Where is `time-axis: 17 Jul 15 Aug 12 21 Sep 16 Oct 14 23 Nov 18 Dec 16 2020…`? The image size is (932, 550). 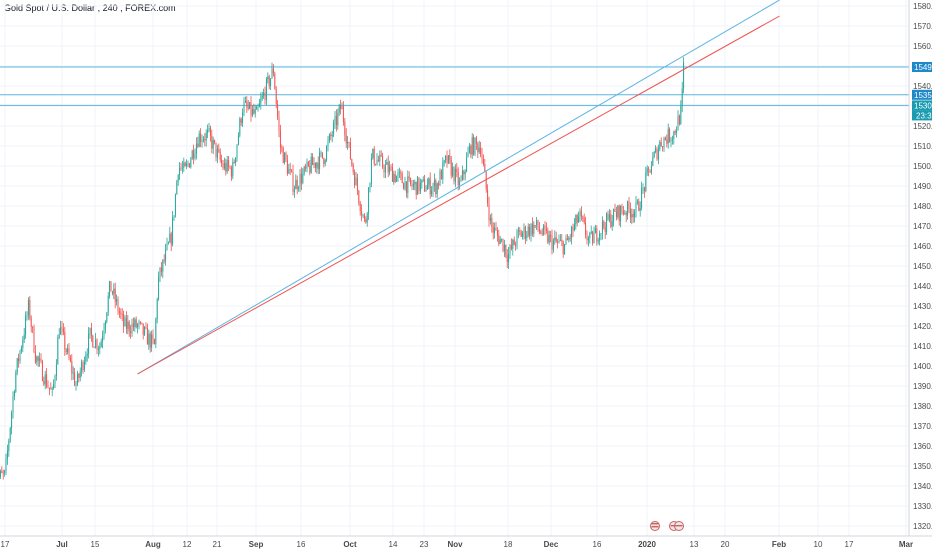
time-axis: 17 Jul 15 Aug 12 21 Sep 16 Oct 14 23 Nov 18 Dec 16 2020… is located at coordinates (457, 544).